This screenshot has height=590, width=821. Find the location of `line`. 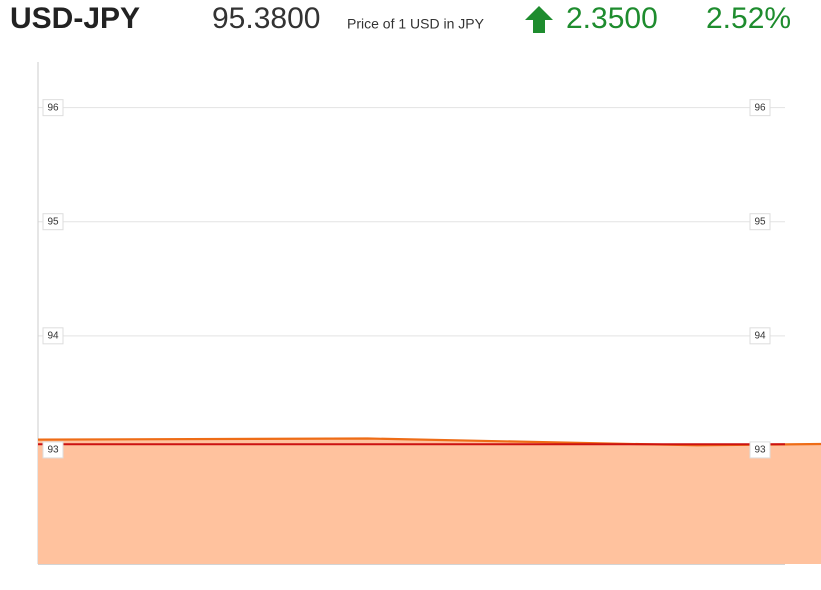

line is located at coordinates (429, 442).